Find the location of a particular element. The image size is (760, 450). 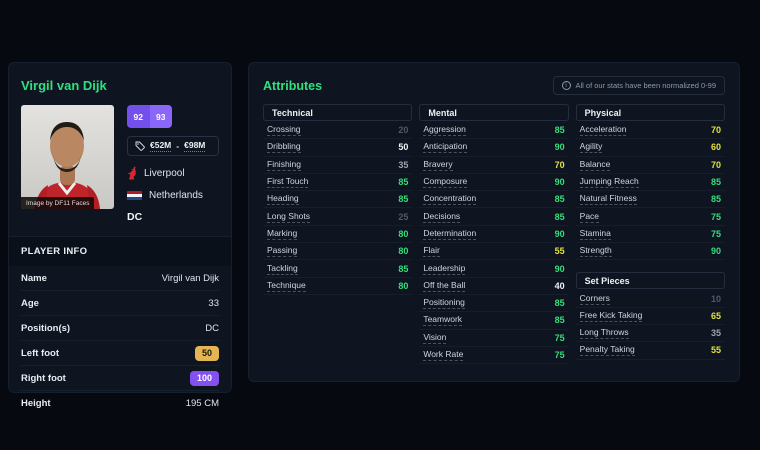

stat-row: Crossing 20 is located at coordinates (338, 131).